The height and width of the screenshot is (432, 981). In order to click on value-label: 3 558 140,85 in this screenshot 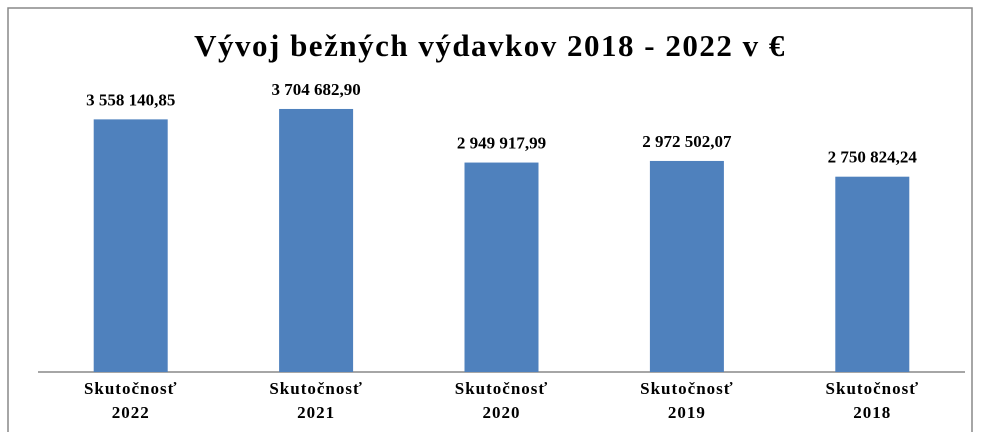, I will do `click(130, 99)`.